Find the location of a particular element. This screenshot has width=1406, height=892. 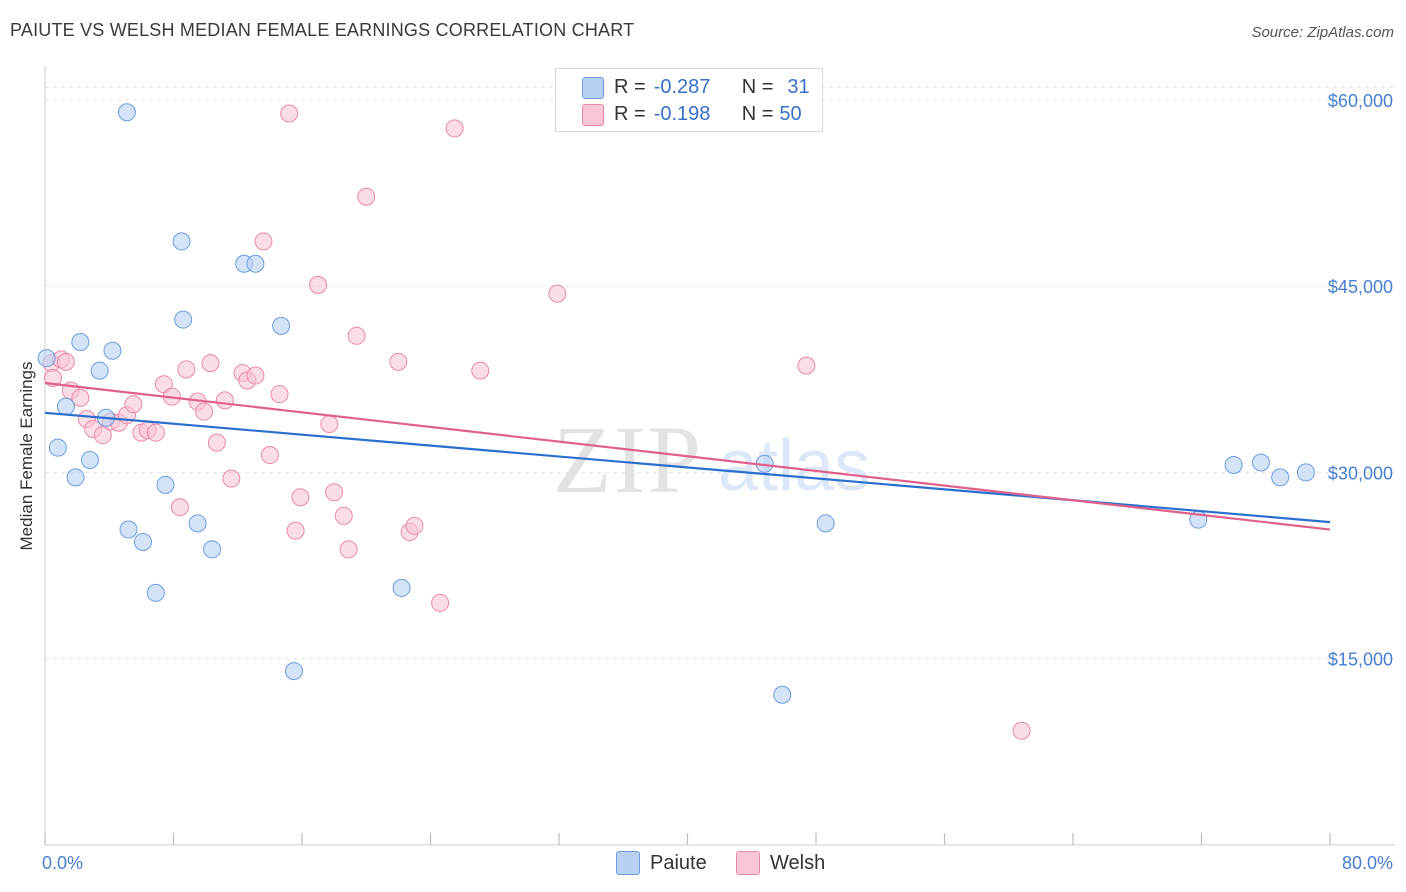

legend-swatch-paiute is located at coordinates (593, 88).